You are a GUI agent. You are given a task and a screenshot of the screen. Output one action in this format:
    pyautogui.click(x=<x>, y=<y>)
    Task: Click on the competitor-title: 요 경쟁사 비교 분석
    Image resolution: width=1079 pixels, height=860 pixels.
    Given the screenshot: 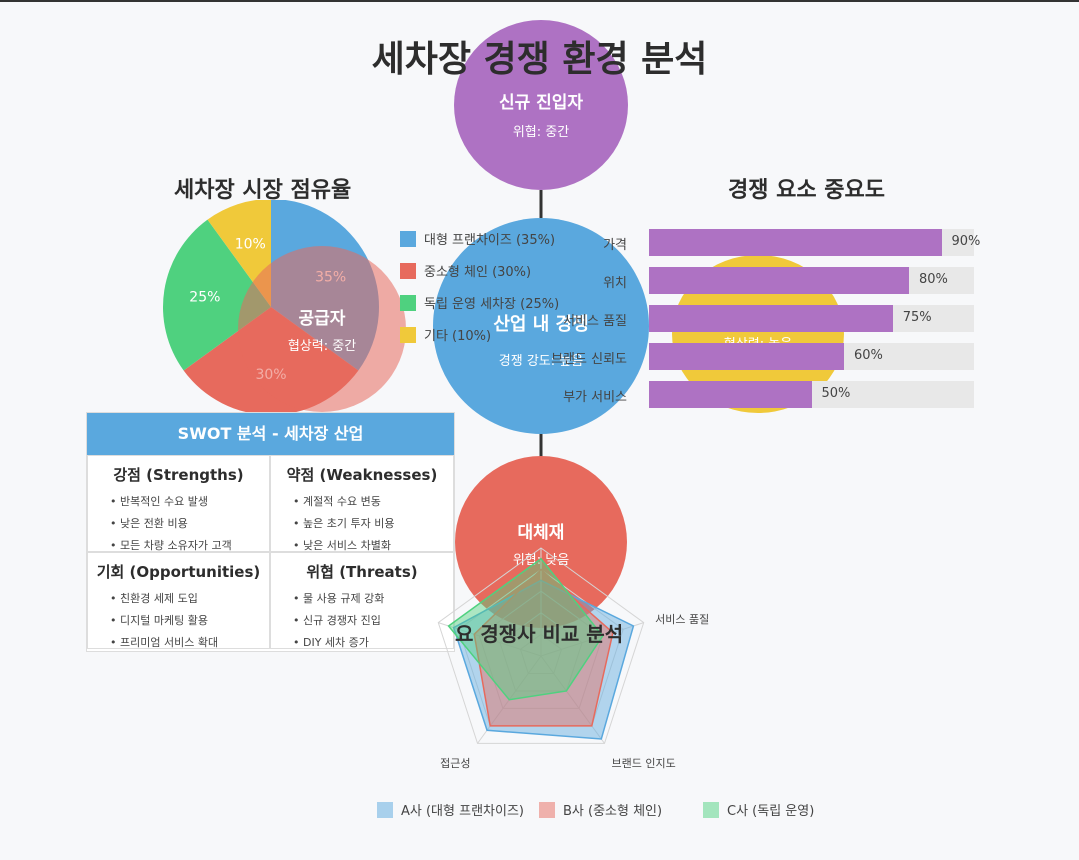 What is the action you would take?
    pyautogui.click(x=539, y=634)
    